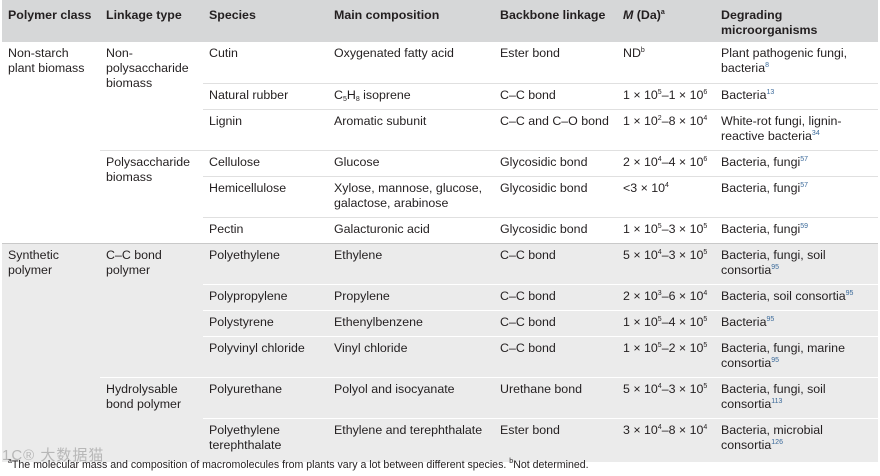 The width and height of the screenshot is (880, 476). I want to click on cell-composition: Polyol and isocyanate, so click(411, 397).